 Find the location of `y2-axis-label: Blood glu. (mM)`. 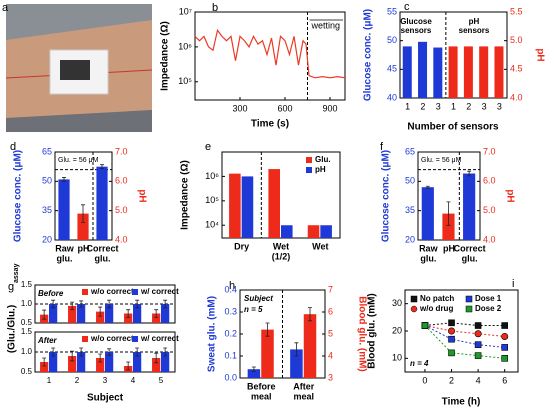

y2-axis-label: Blood glu. (mM) is located at coordinates (361, 334).